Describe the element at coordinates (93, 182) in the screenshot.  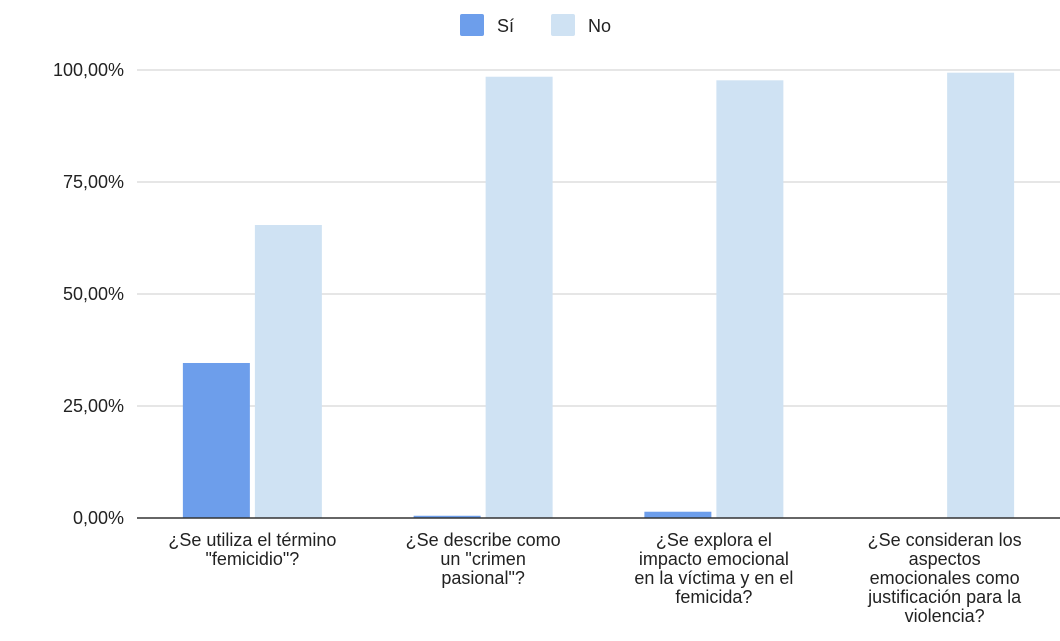
I see `y-tick-label: 75,00%` at that location.